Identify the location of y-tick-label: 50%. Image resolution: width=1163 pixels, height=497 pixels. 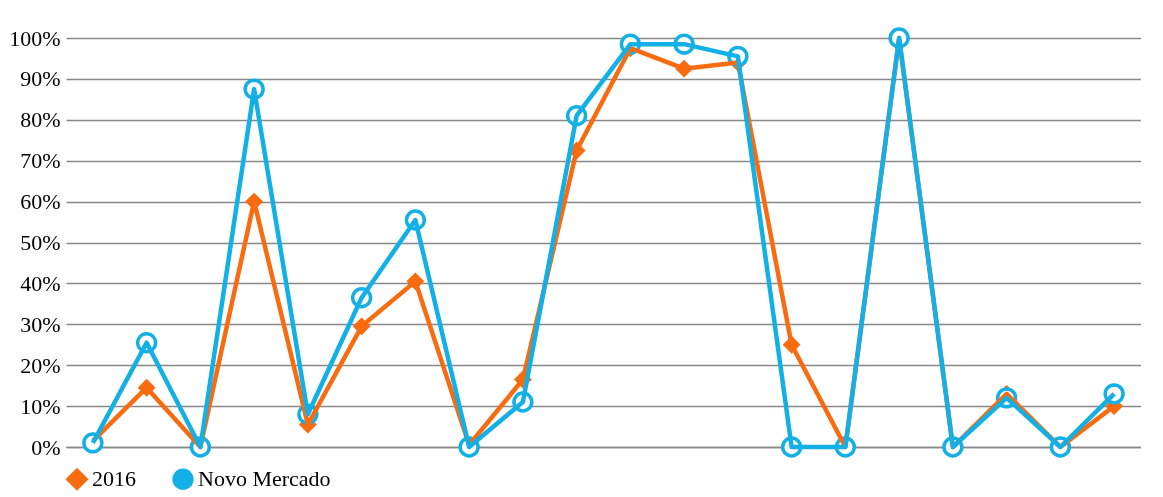
(40, 242).